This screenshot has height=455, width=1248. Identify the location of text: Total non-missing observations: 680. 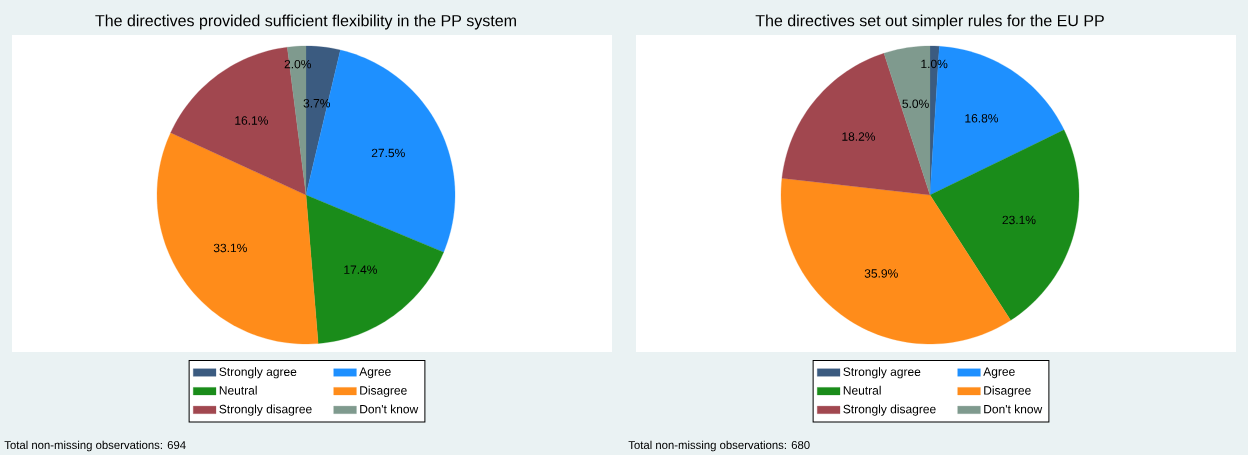
(719, 446).